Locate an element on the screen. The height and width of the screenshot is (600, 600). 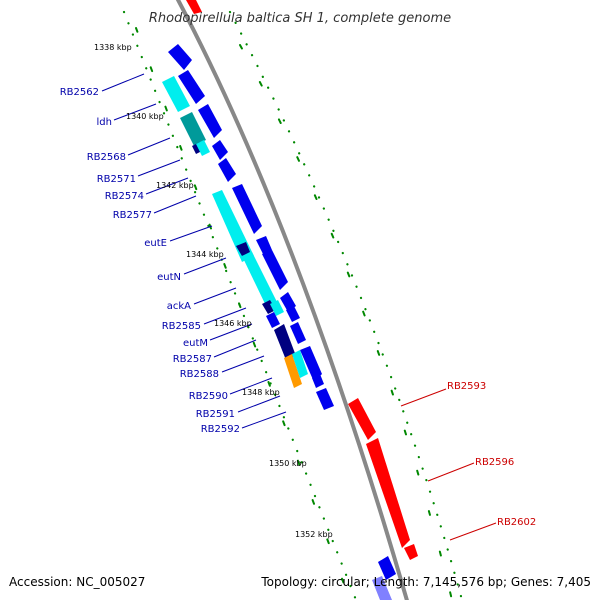
kbp-tick: 1348 kbp is located at coordinates (261, 392).